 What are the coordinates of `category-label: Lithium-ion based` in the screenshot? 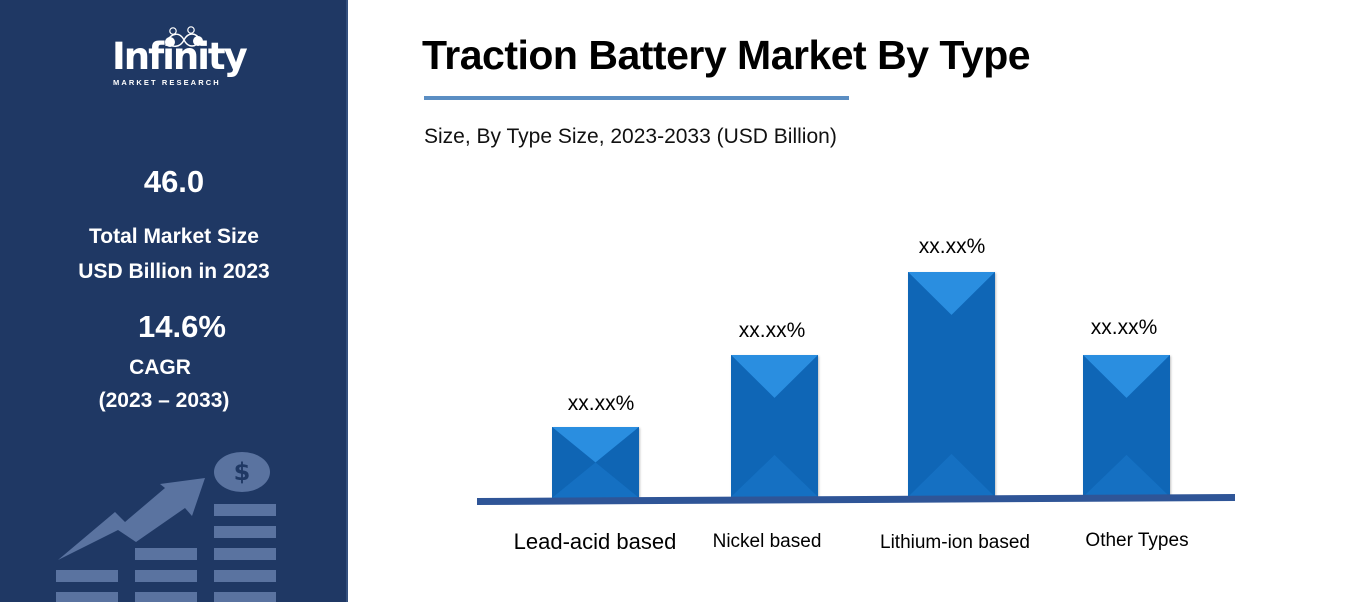 It's located at (955, 542).